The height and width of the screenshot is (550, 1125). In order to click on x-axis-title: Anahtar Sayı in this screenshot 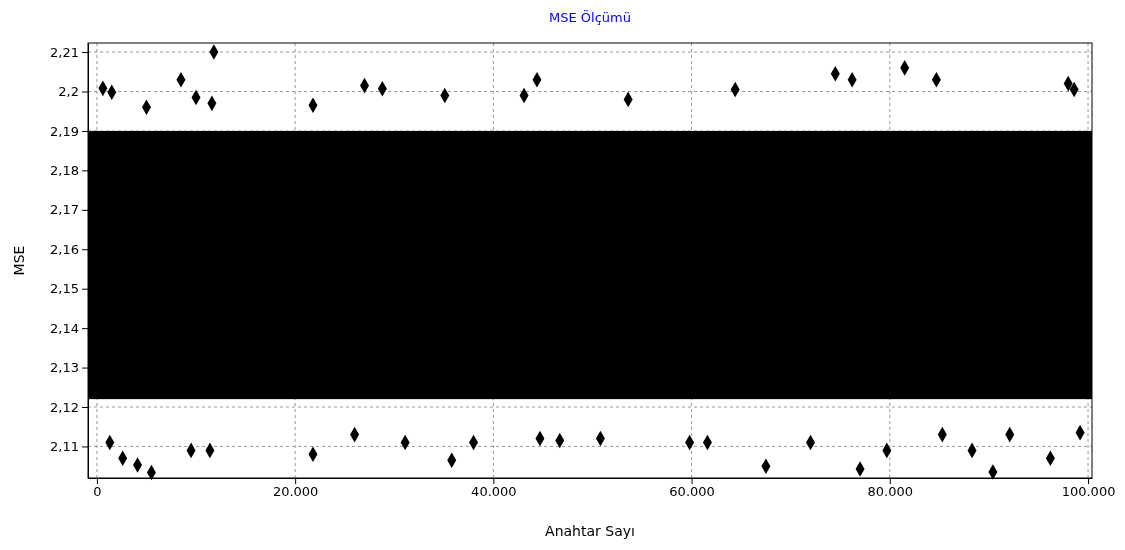, I will do `click(590, 531)`.